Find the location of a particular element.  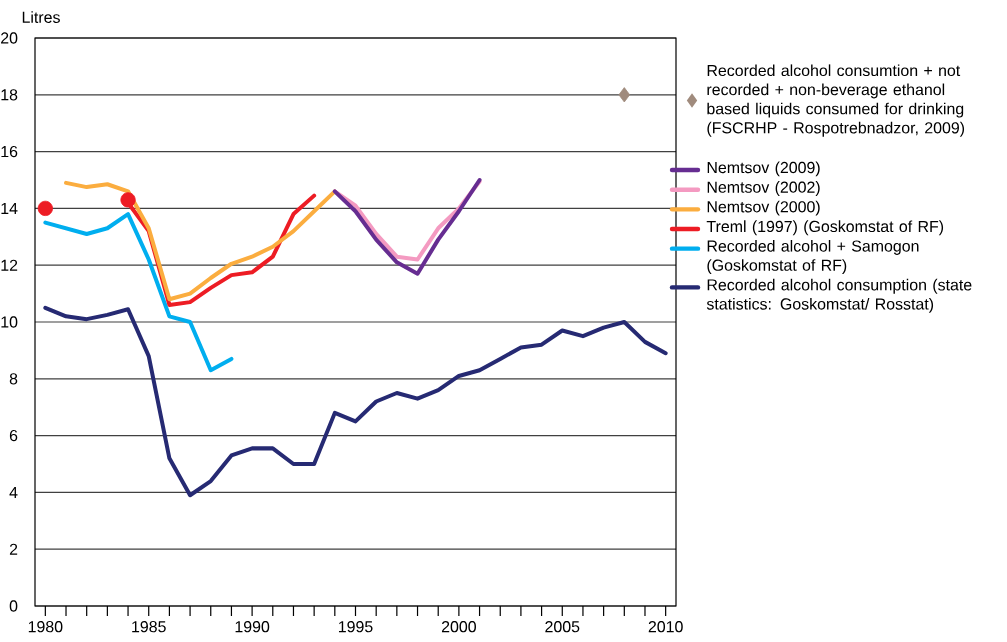

y-tick-label: 20 is located at coordinates (9, 38).